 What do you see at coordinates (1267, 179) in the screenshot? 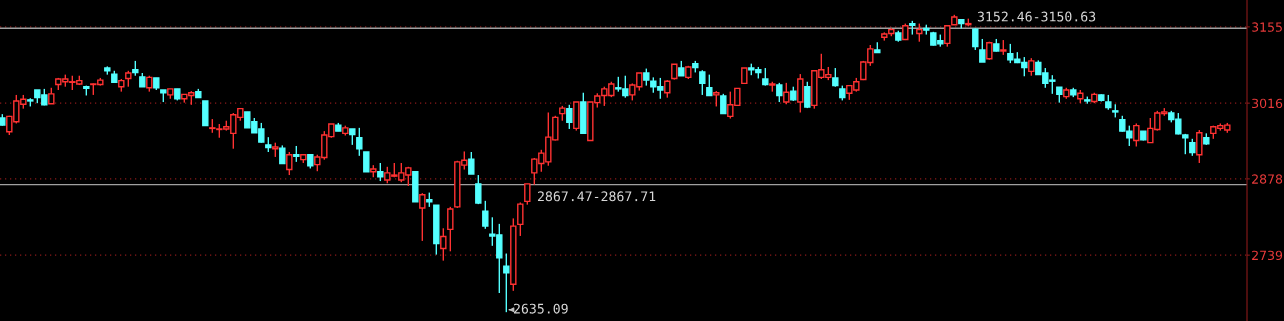
I see `y-tick-label: 2878` at bounding box center [1267, 179].